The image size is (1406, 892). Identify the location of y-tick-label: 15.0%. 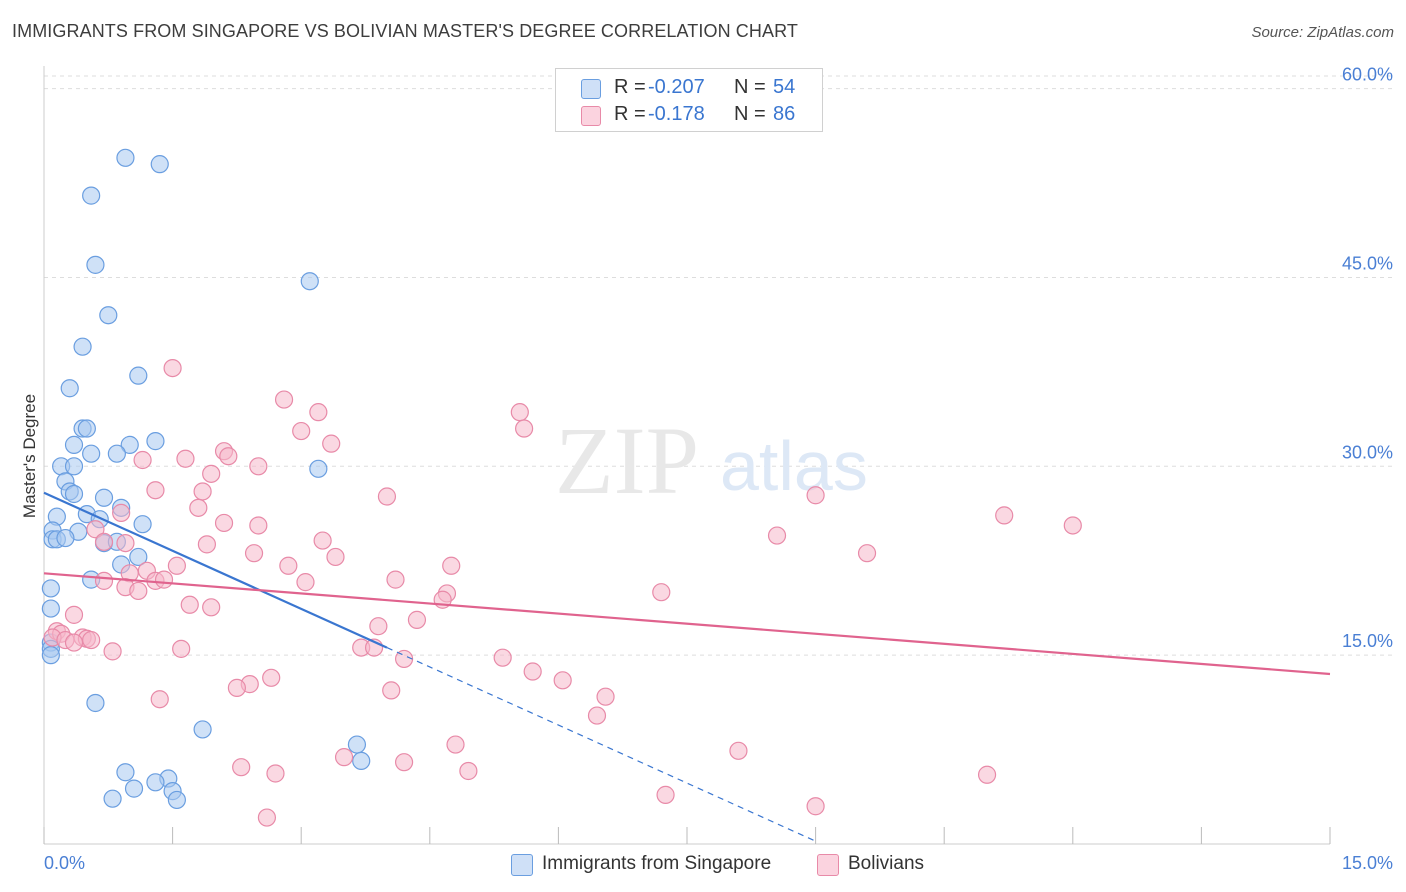
(1367, 641).